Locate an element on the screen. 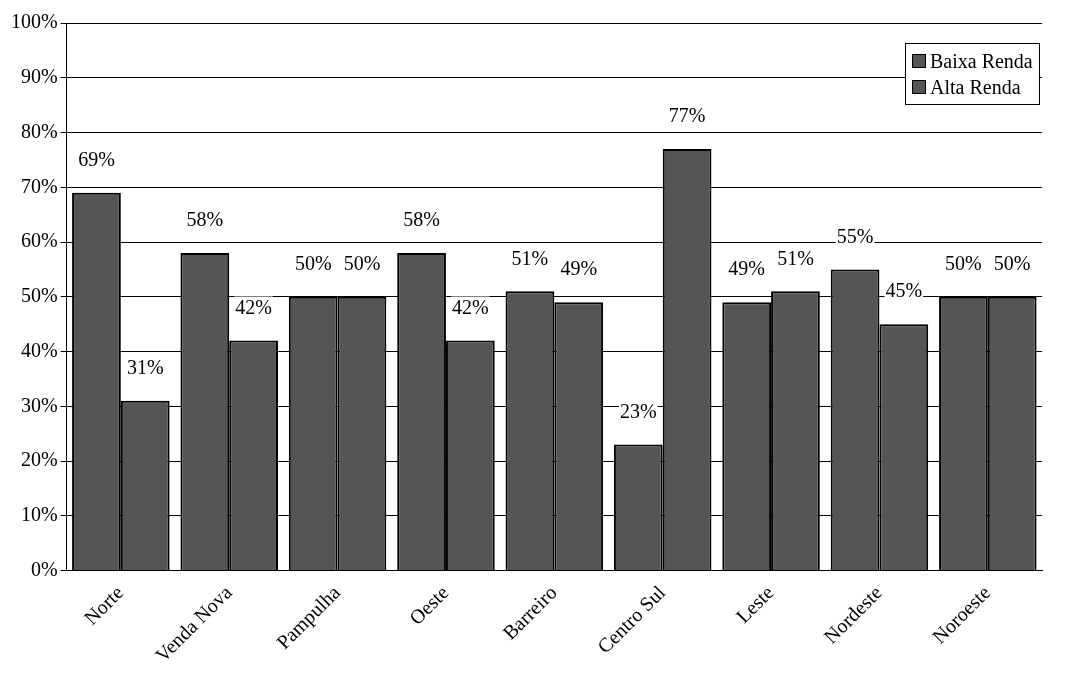  y-tick-label: 70% is located at coordinates (39, 185).